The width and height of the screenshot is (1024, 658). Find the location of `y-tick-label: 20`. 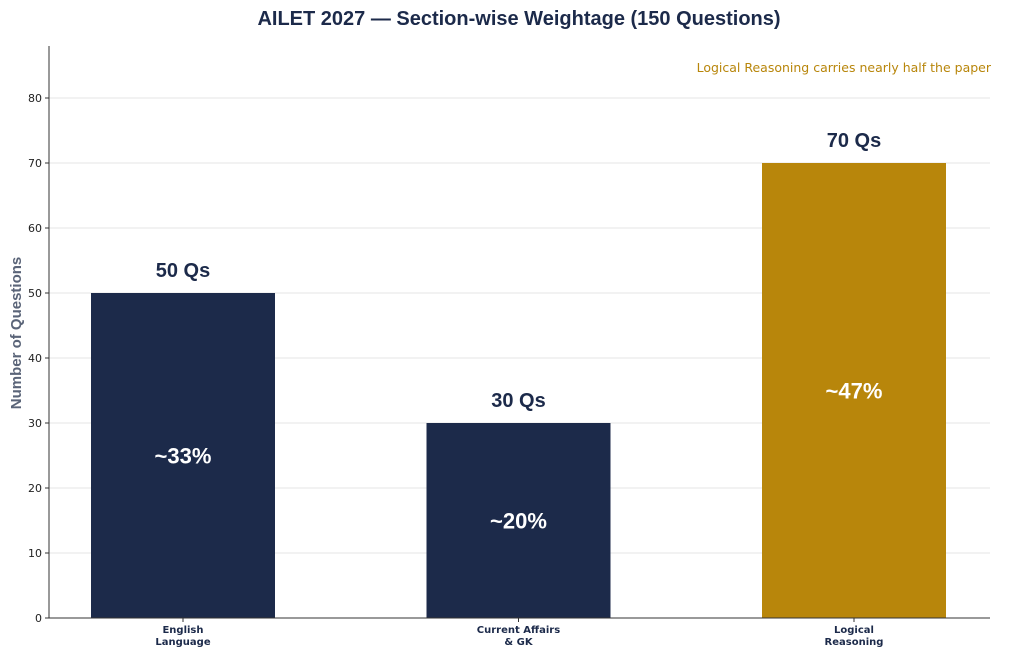

y-tick-label: 20 is located at coordinates (35, 488).